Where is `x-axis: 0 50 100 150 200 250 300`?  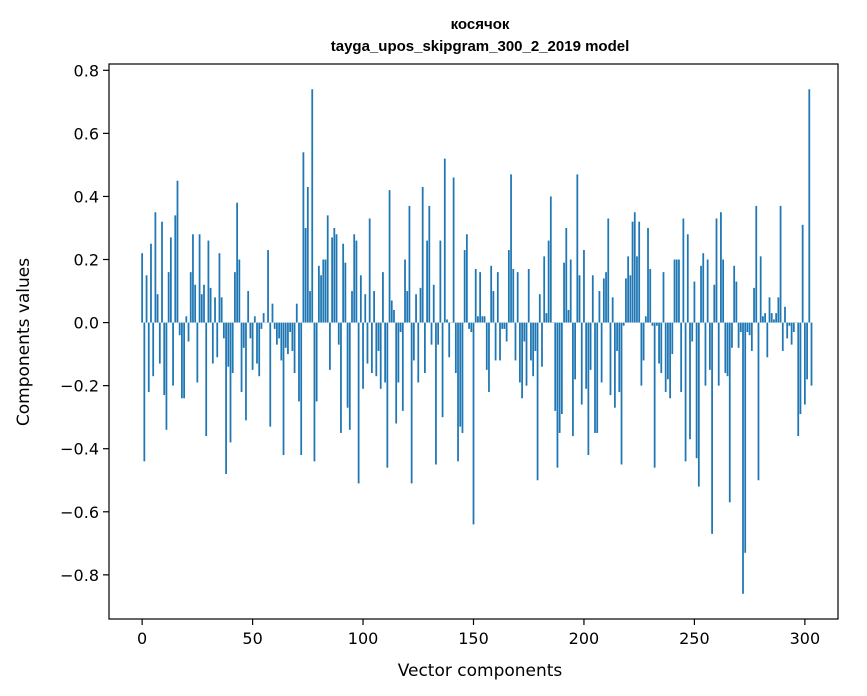 x-axis: 0 50 100 150 200 250 300 is located at coordinates (478, 633).